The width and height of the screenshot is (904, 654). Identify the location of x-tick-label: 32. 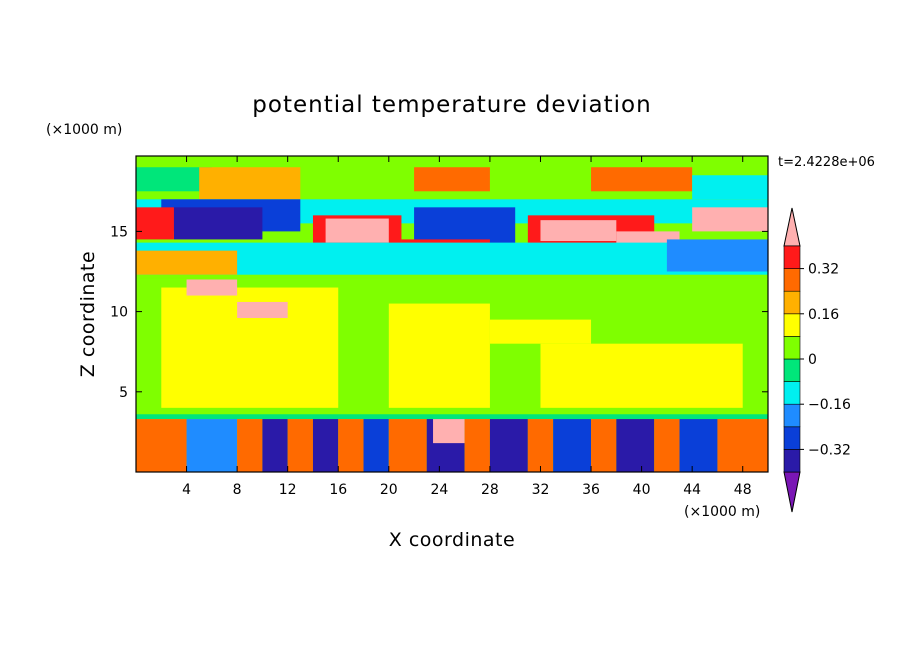
(541, 490).